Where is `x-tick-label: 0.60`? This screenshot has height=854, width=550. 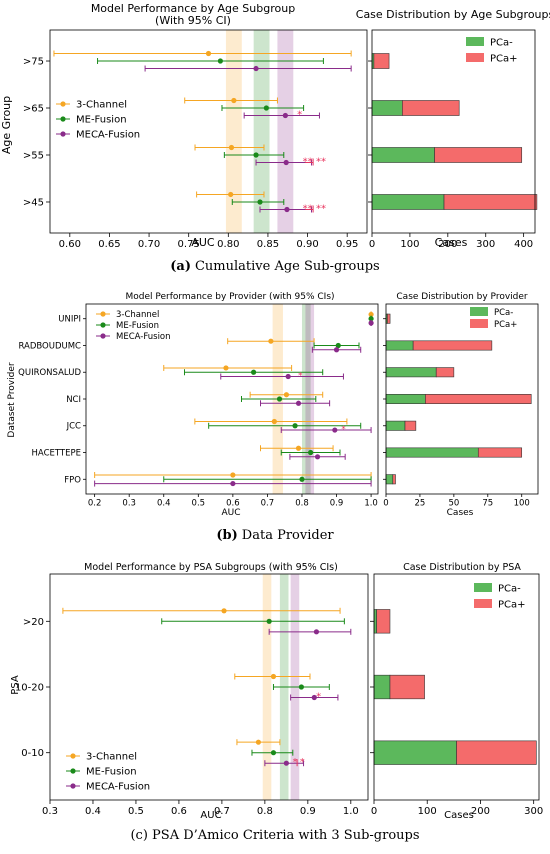 x-tick-label: 0.60 is located at coordinates (70, 244).